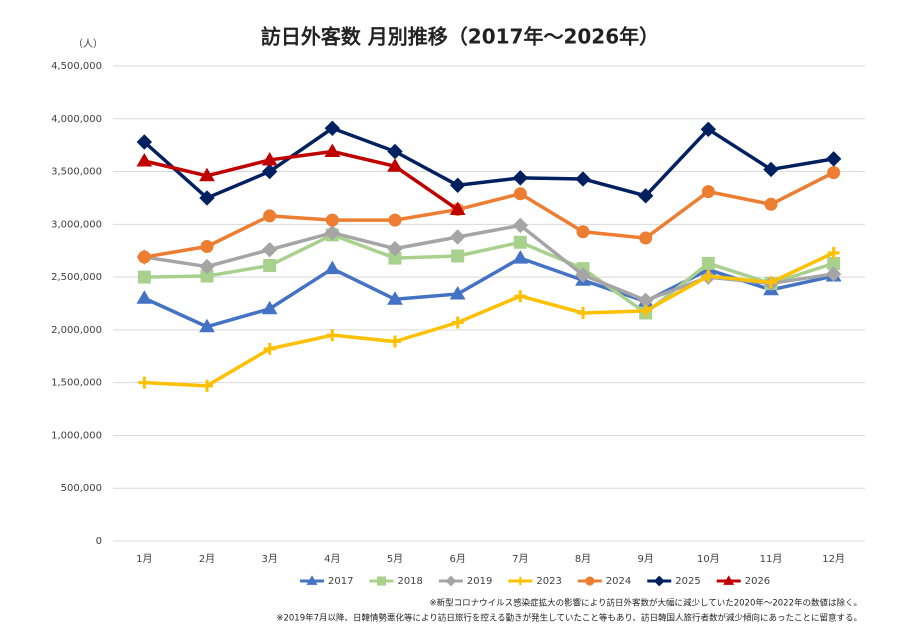 The width and height of the screenshot is (914, 631). I want to click on y-tick-label: 2,500,000, so click(76, 277).